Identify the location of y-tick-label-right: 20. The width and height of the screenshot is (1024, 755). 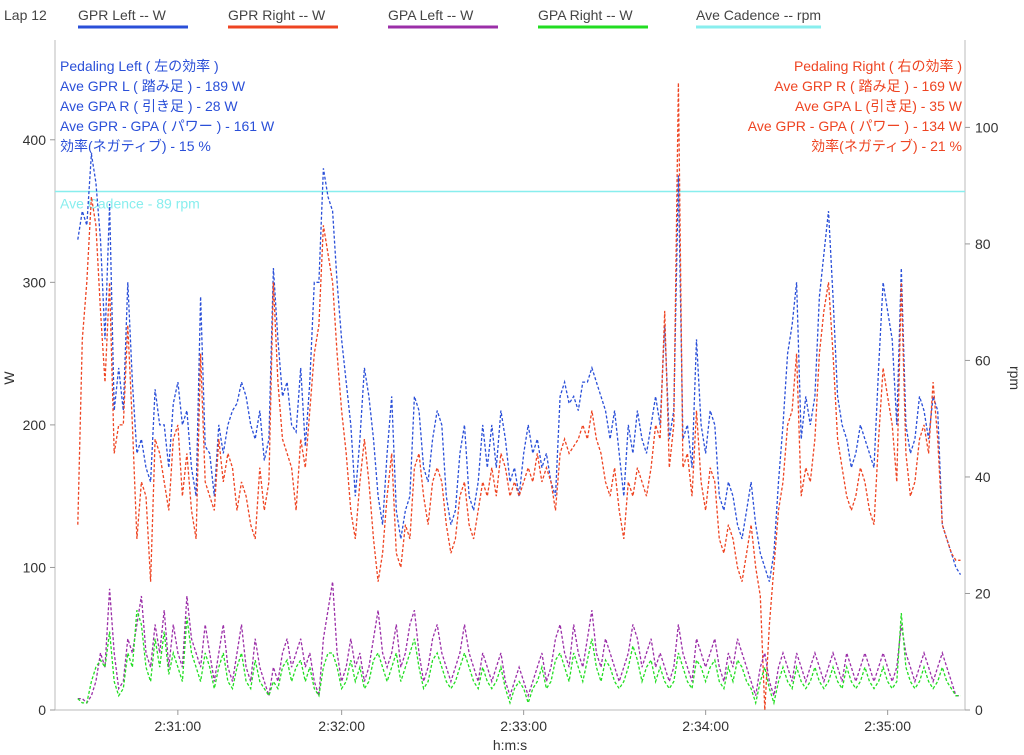
(983, 593).